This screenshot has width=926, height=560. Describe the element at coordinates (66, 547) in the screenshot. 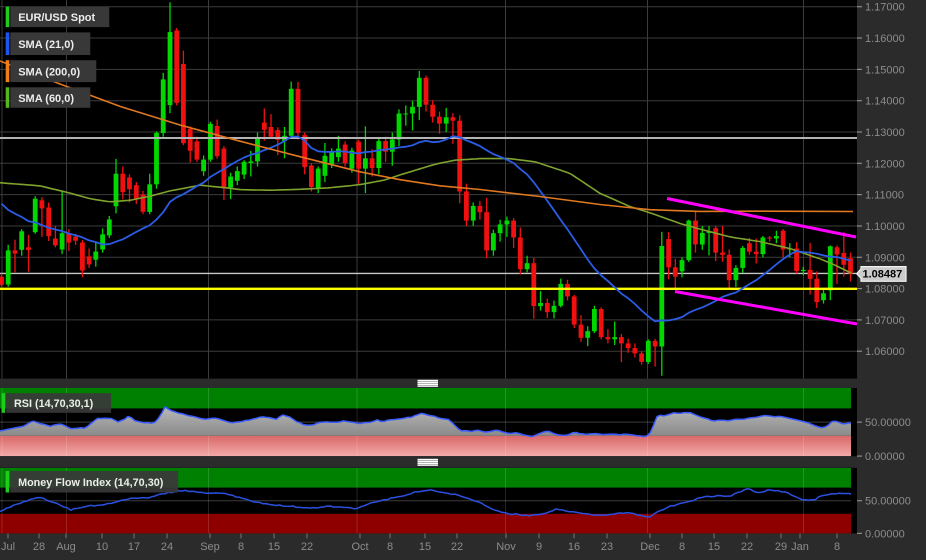

I see `svg-text: Aug` at that location.